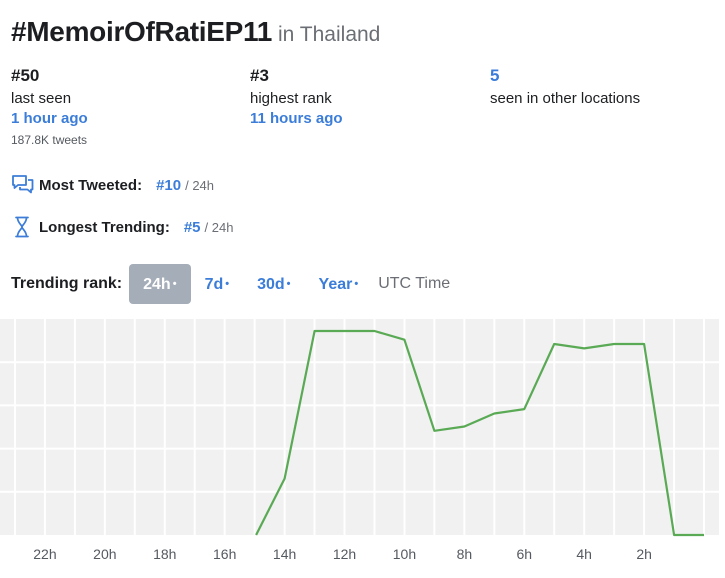 The height and width of the screenshot is (578, 725). I want to click on x-tick-label: 12h, so click(344, 554).